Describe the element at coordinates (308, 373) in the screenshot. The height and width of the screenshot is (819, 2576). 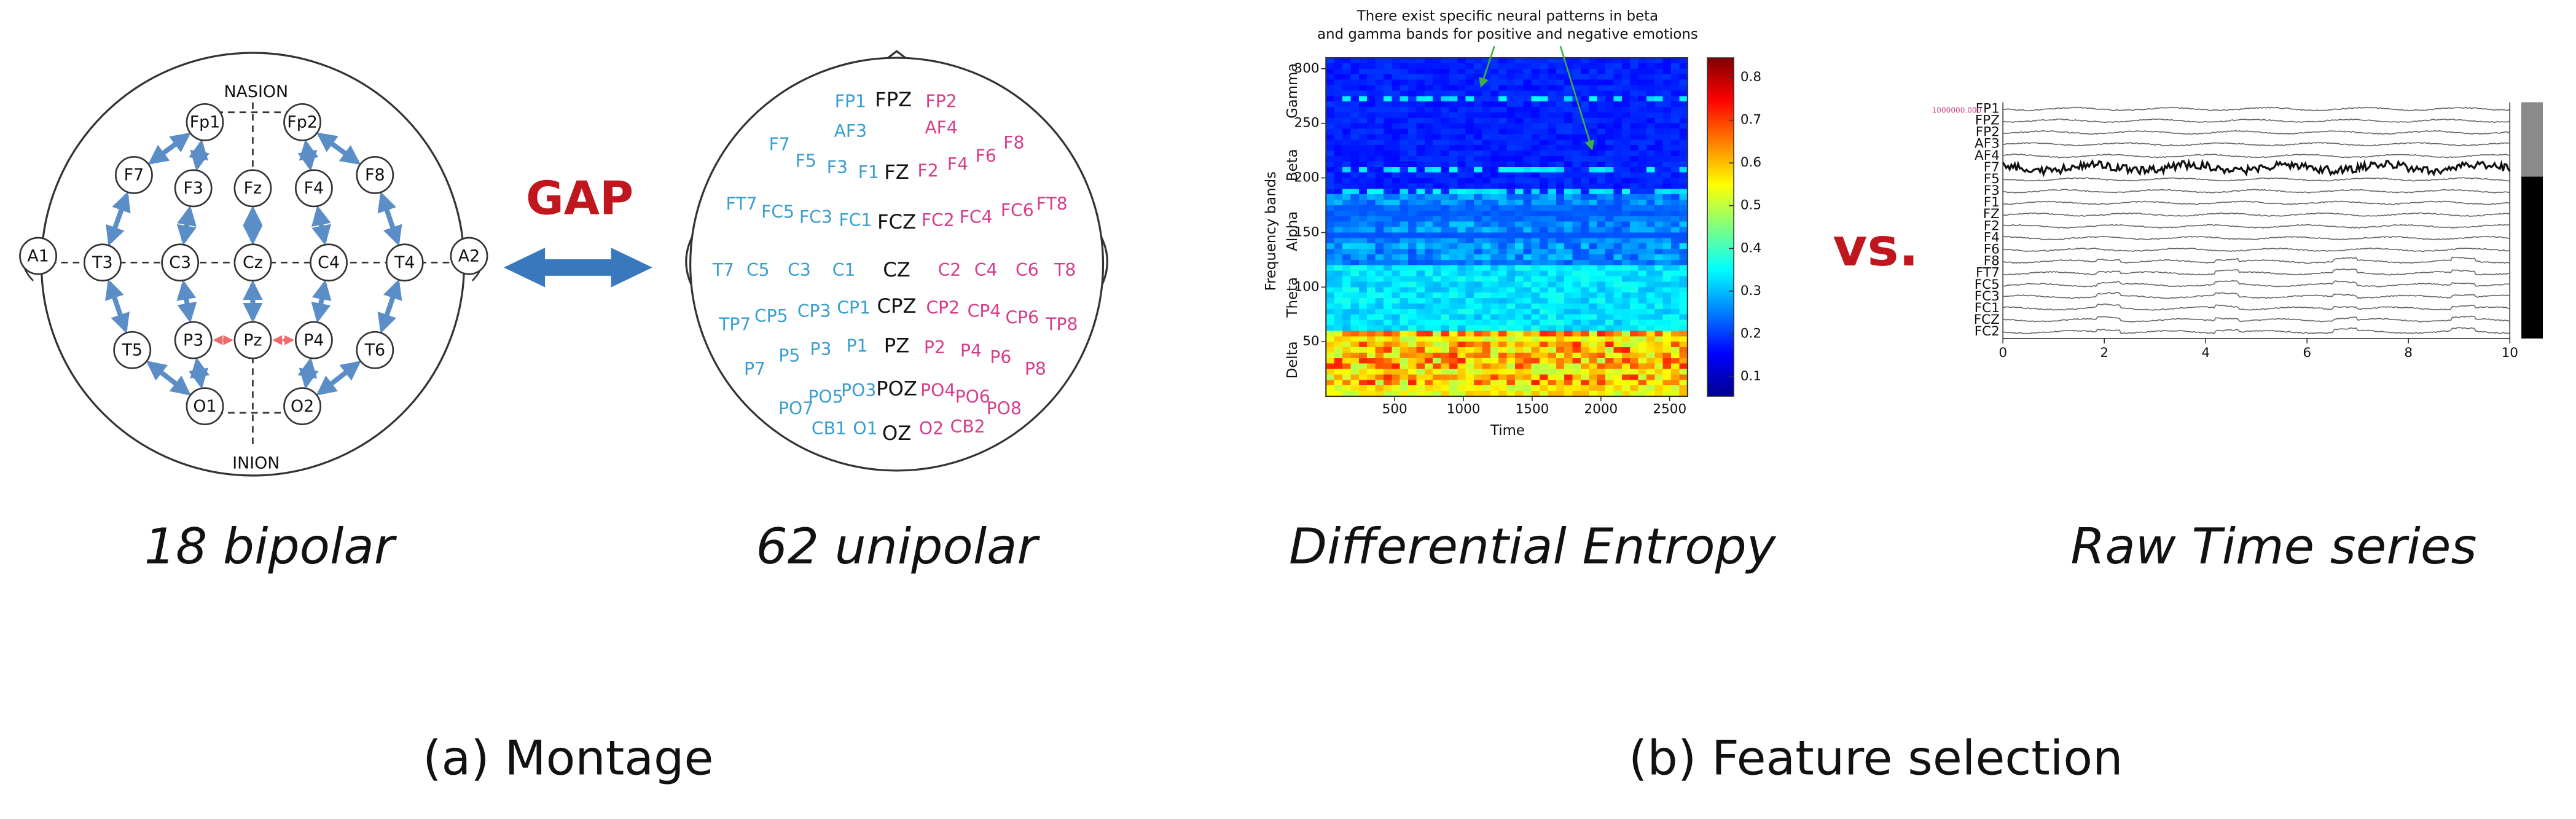
I see `bipolar-arrow` at that location.